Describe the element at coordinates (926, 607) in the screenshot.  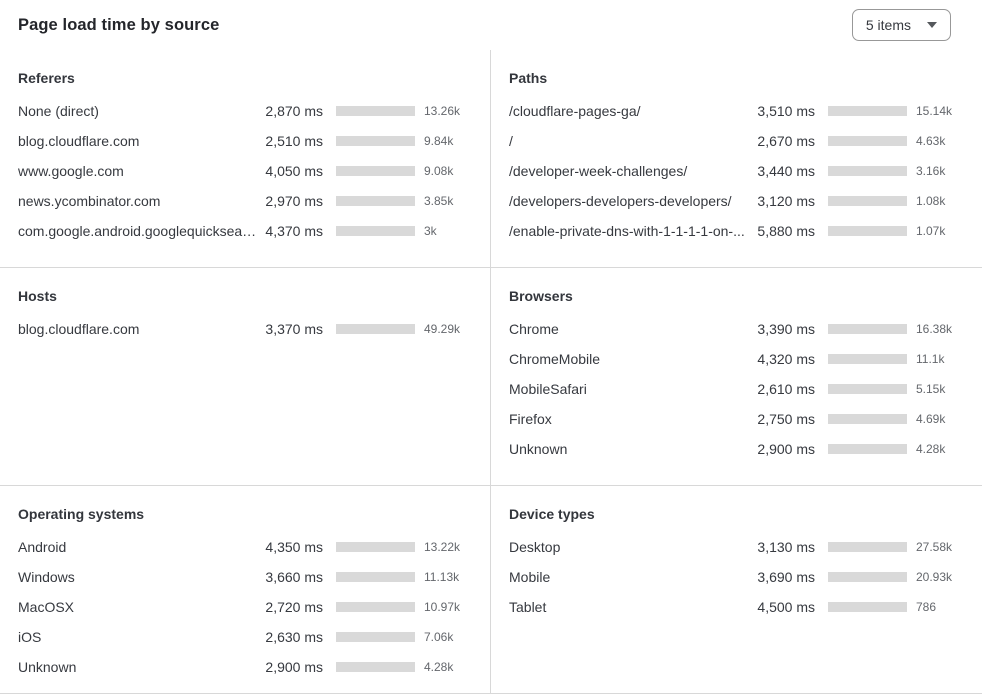
I see `row-count: 786` at that location.